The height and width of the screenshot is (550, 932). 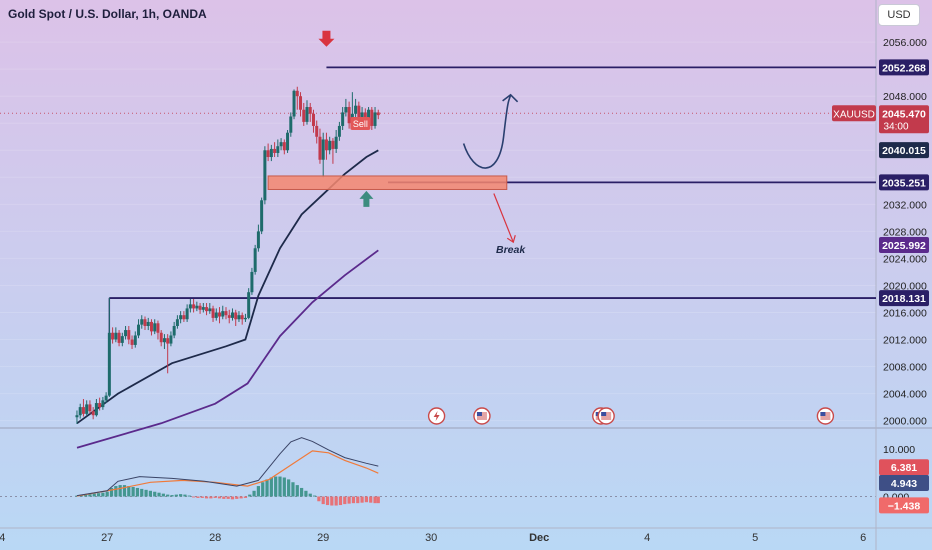 What do you see at coordinates (904, 484) in the screenshot?
I see `signal-value-label: 4.943` at bounding box center [904, 484].